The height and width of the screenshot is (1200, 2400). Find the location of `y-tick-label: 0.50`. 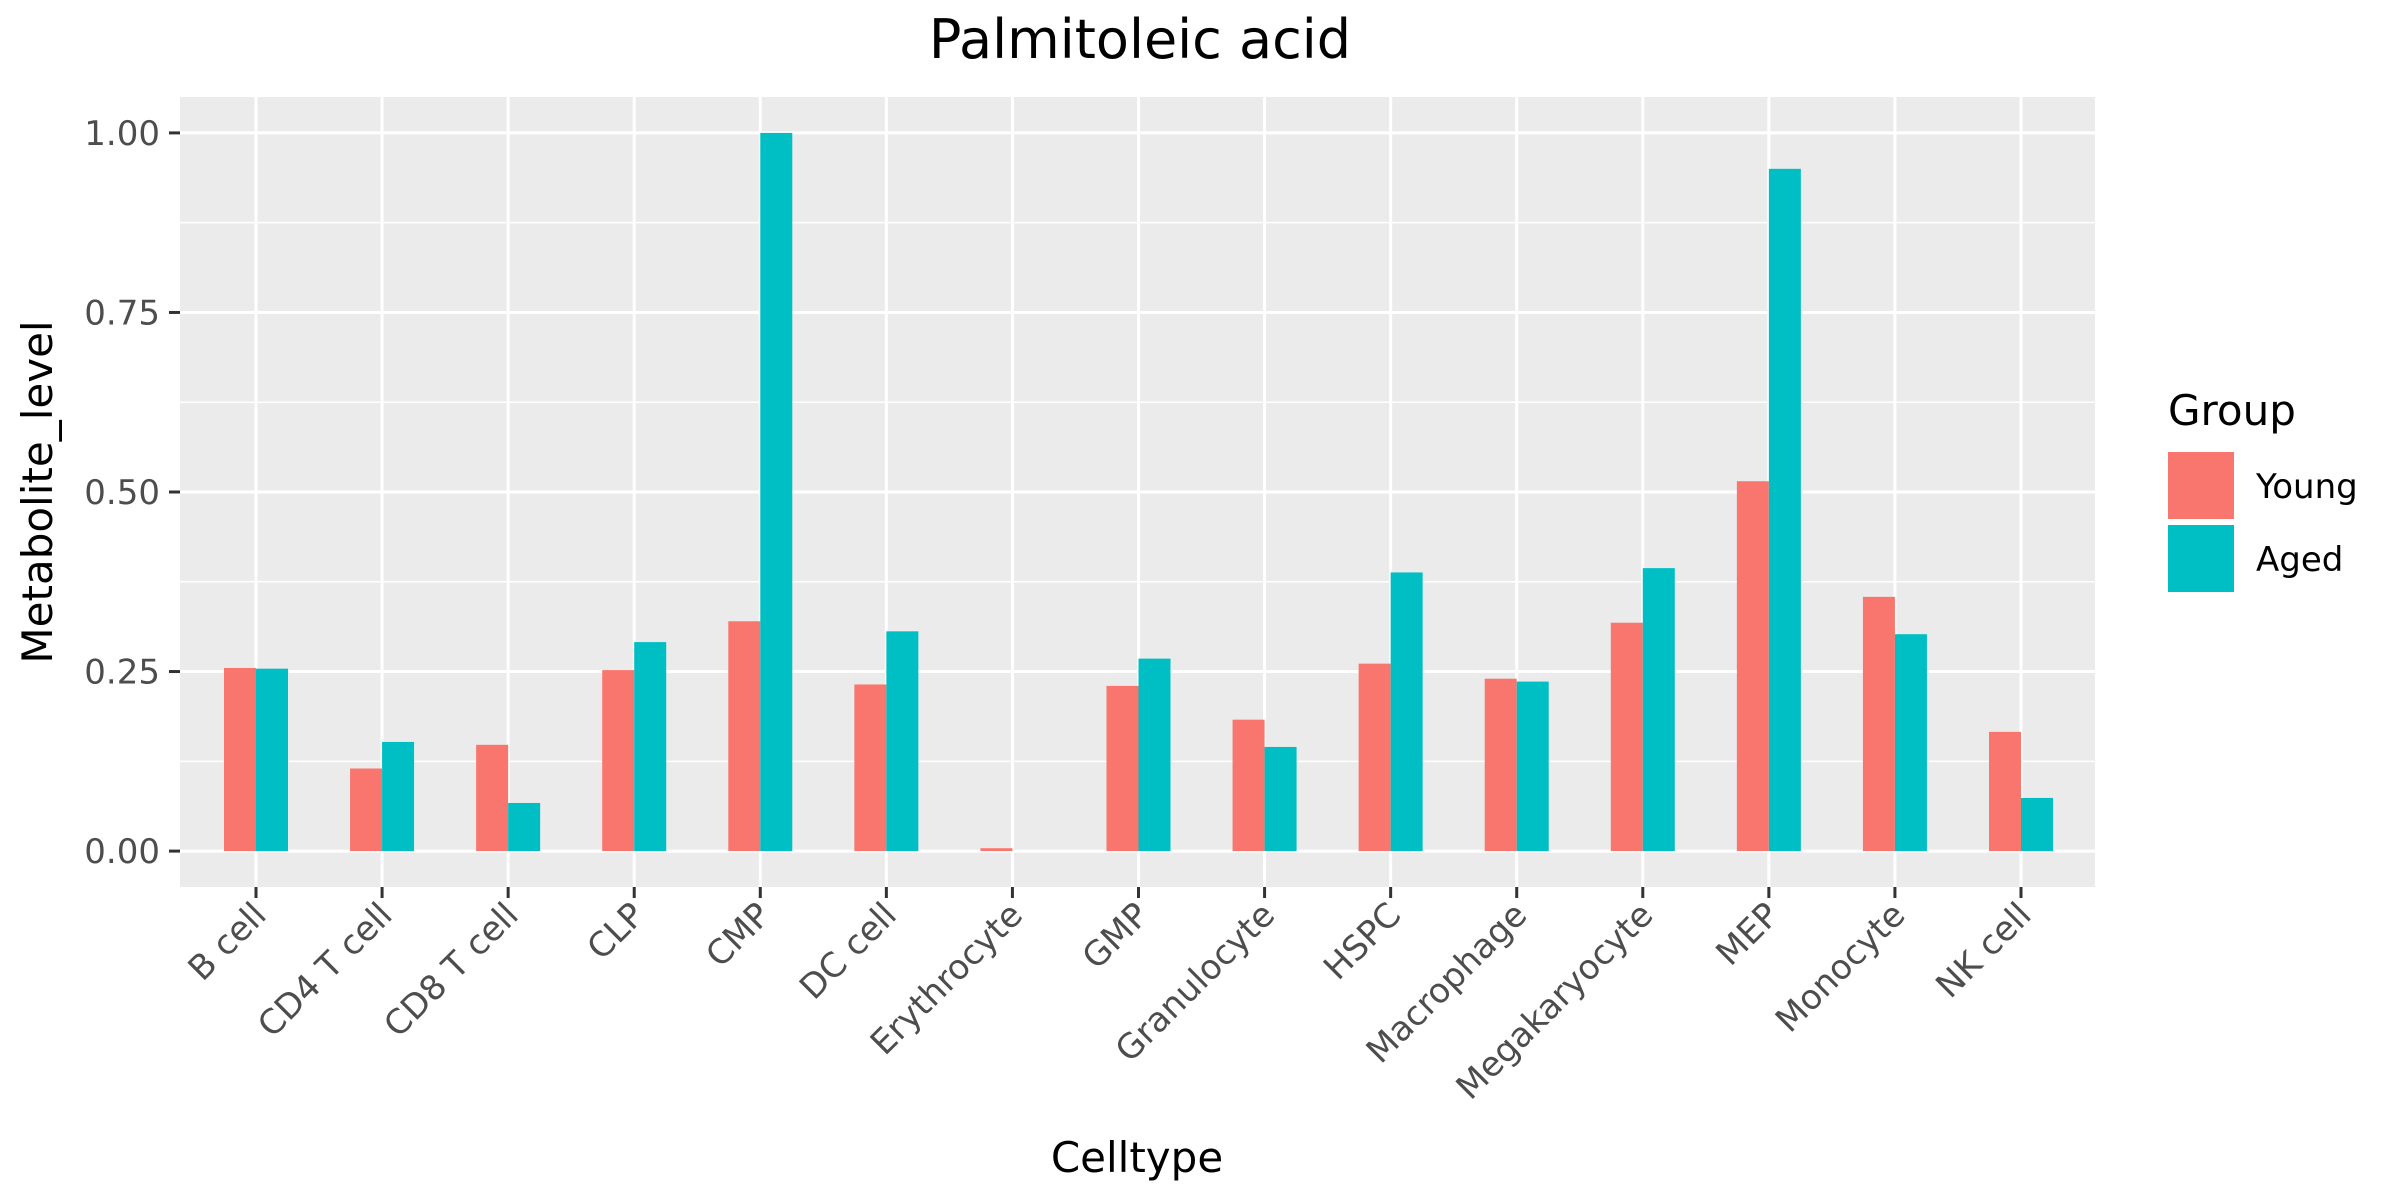

y-tick-label: 0.50 is located at coordinates (122, 493).